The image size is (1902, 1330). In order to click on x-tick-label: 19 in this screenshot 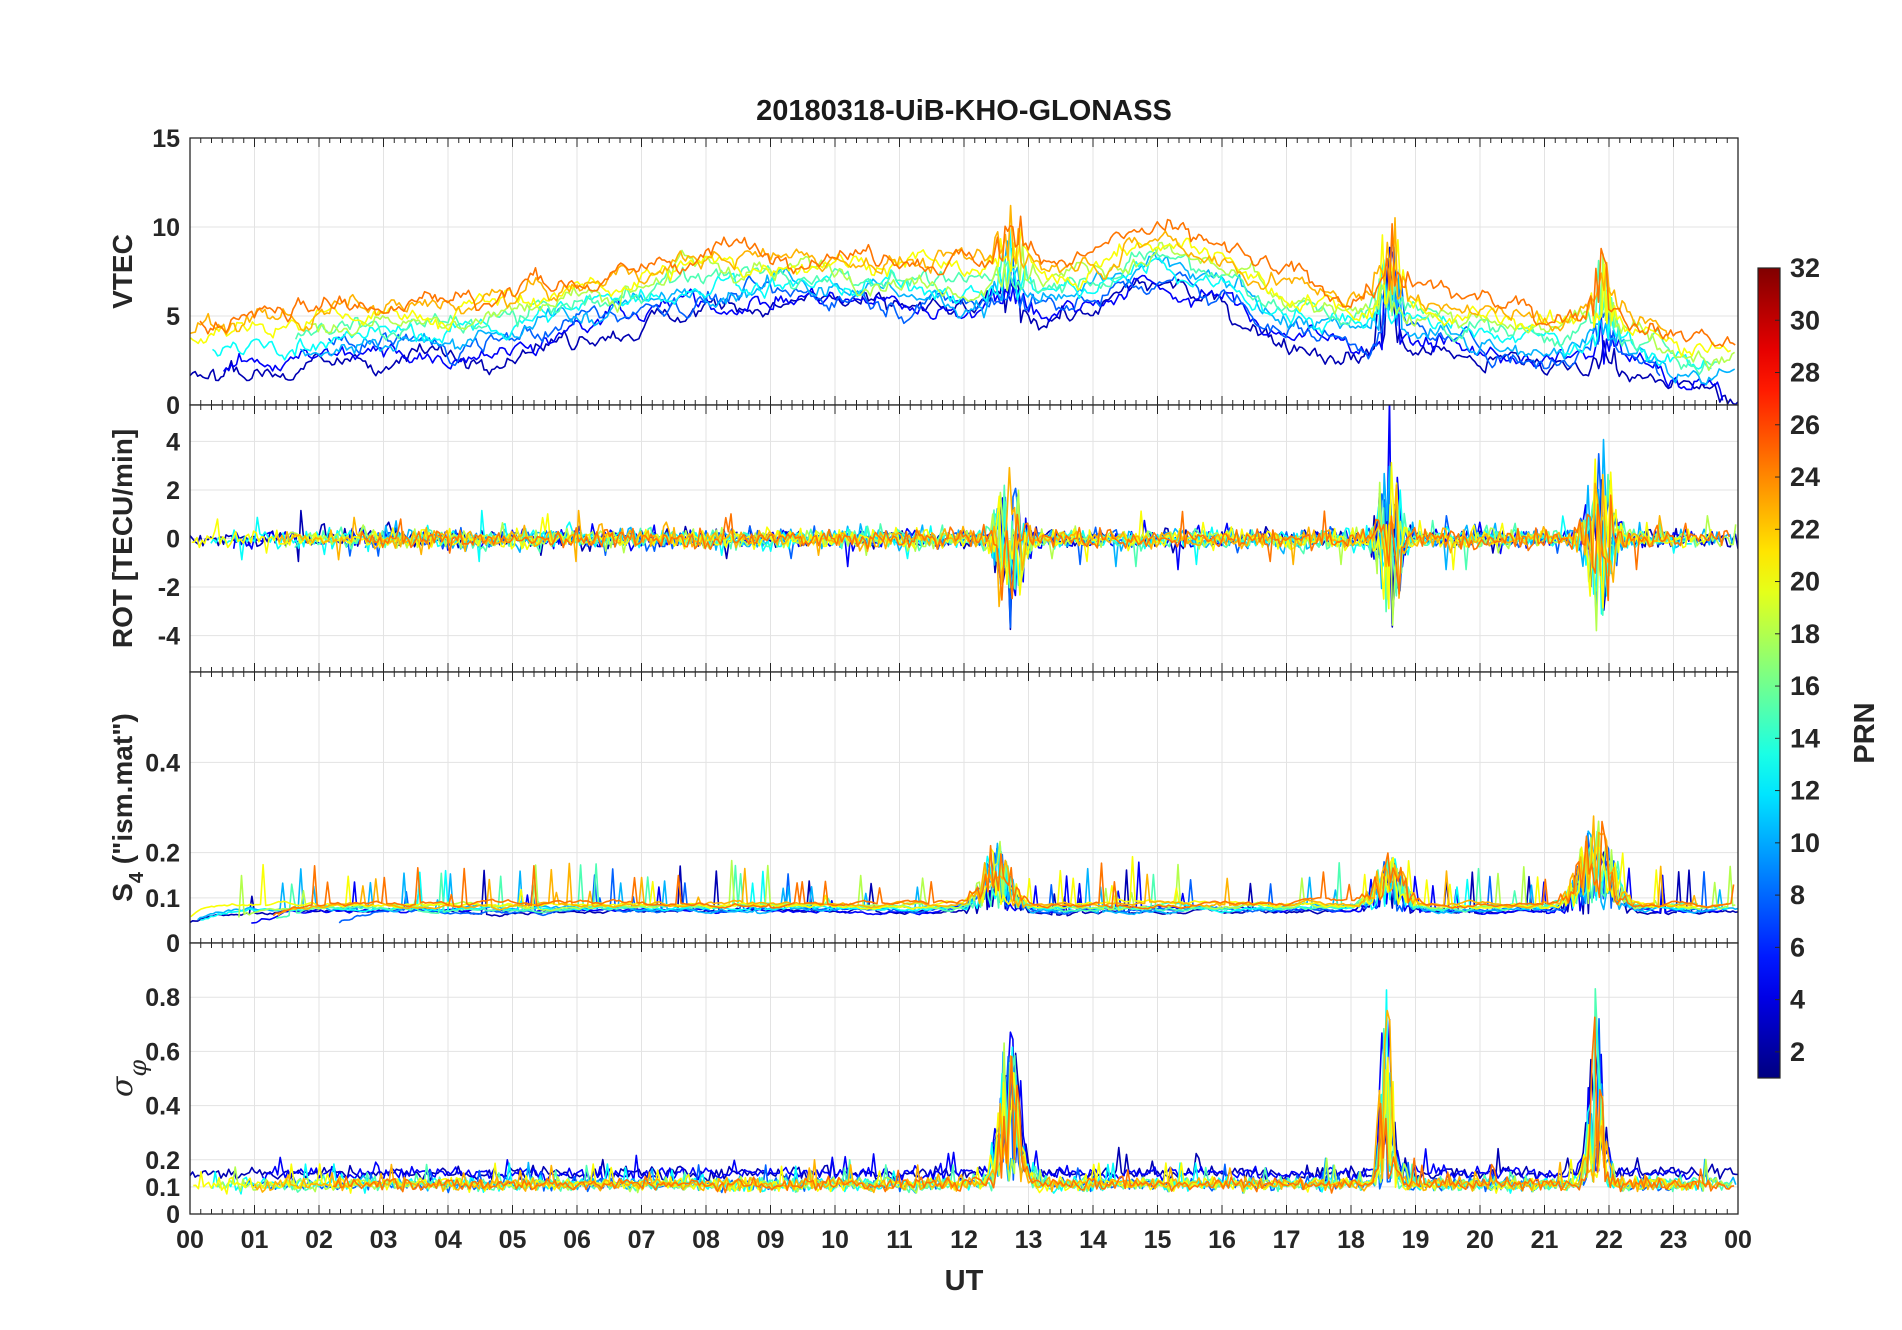, I will do `click(1416, 1240)`.